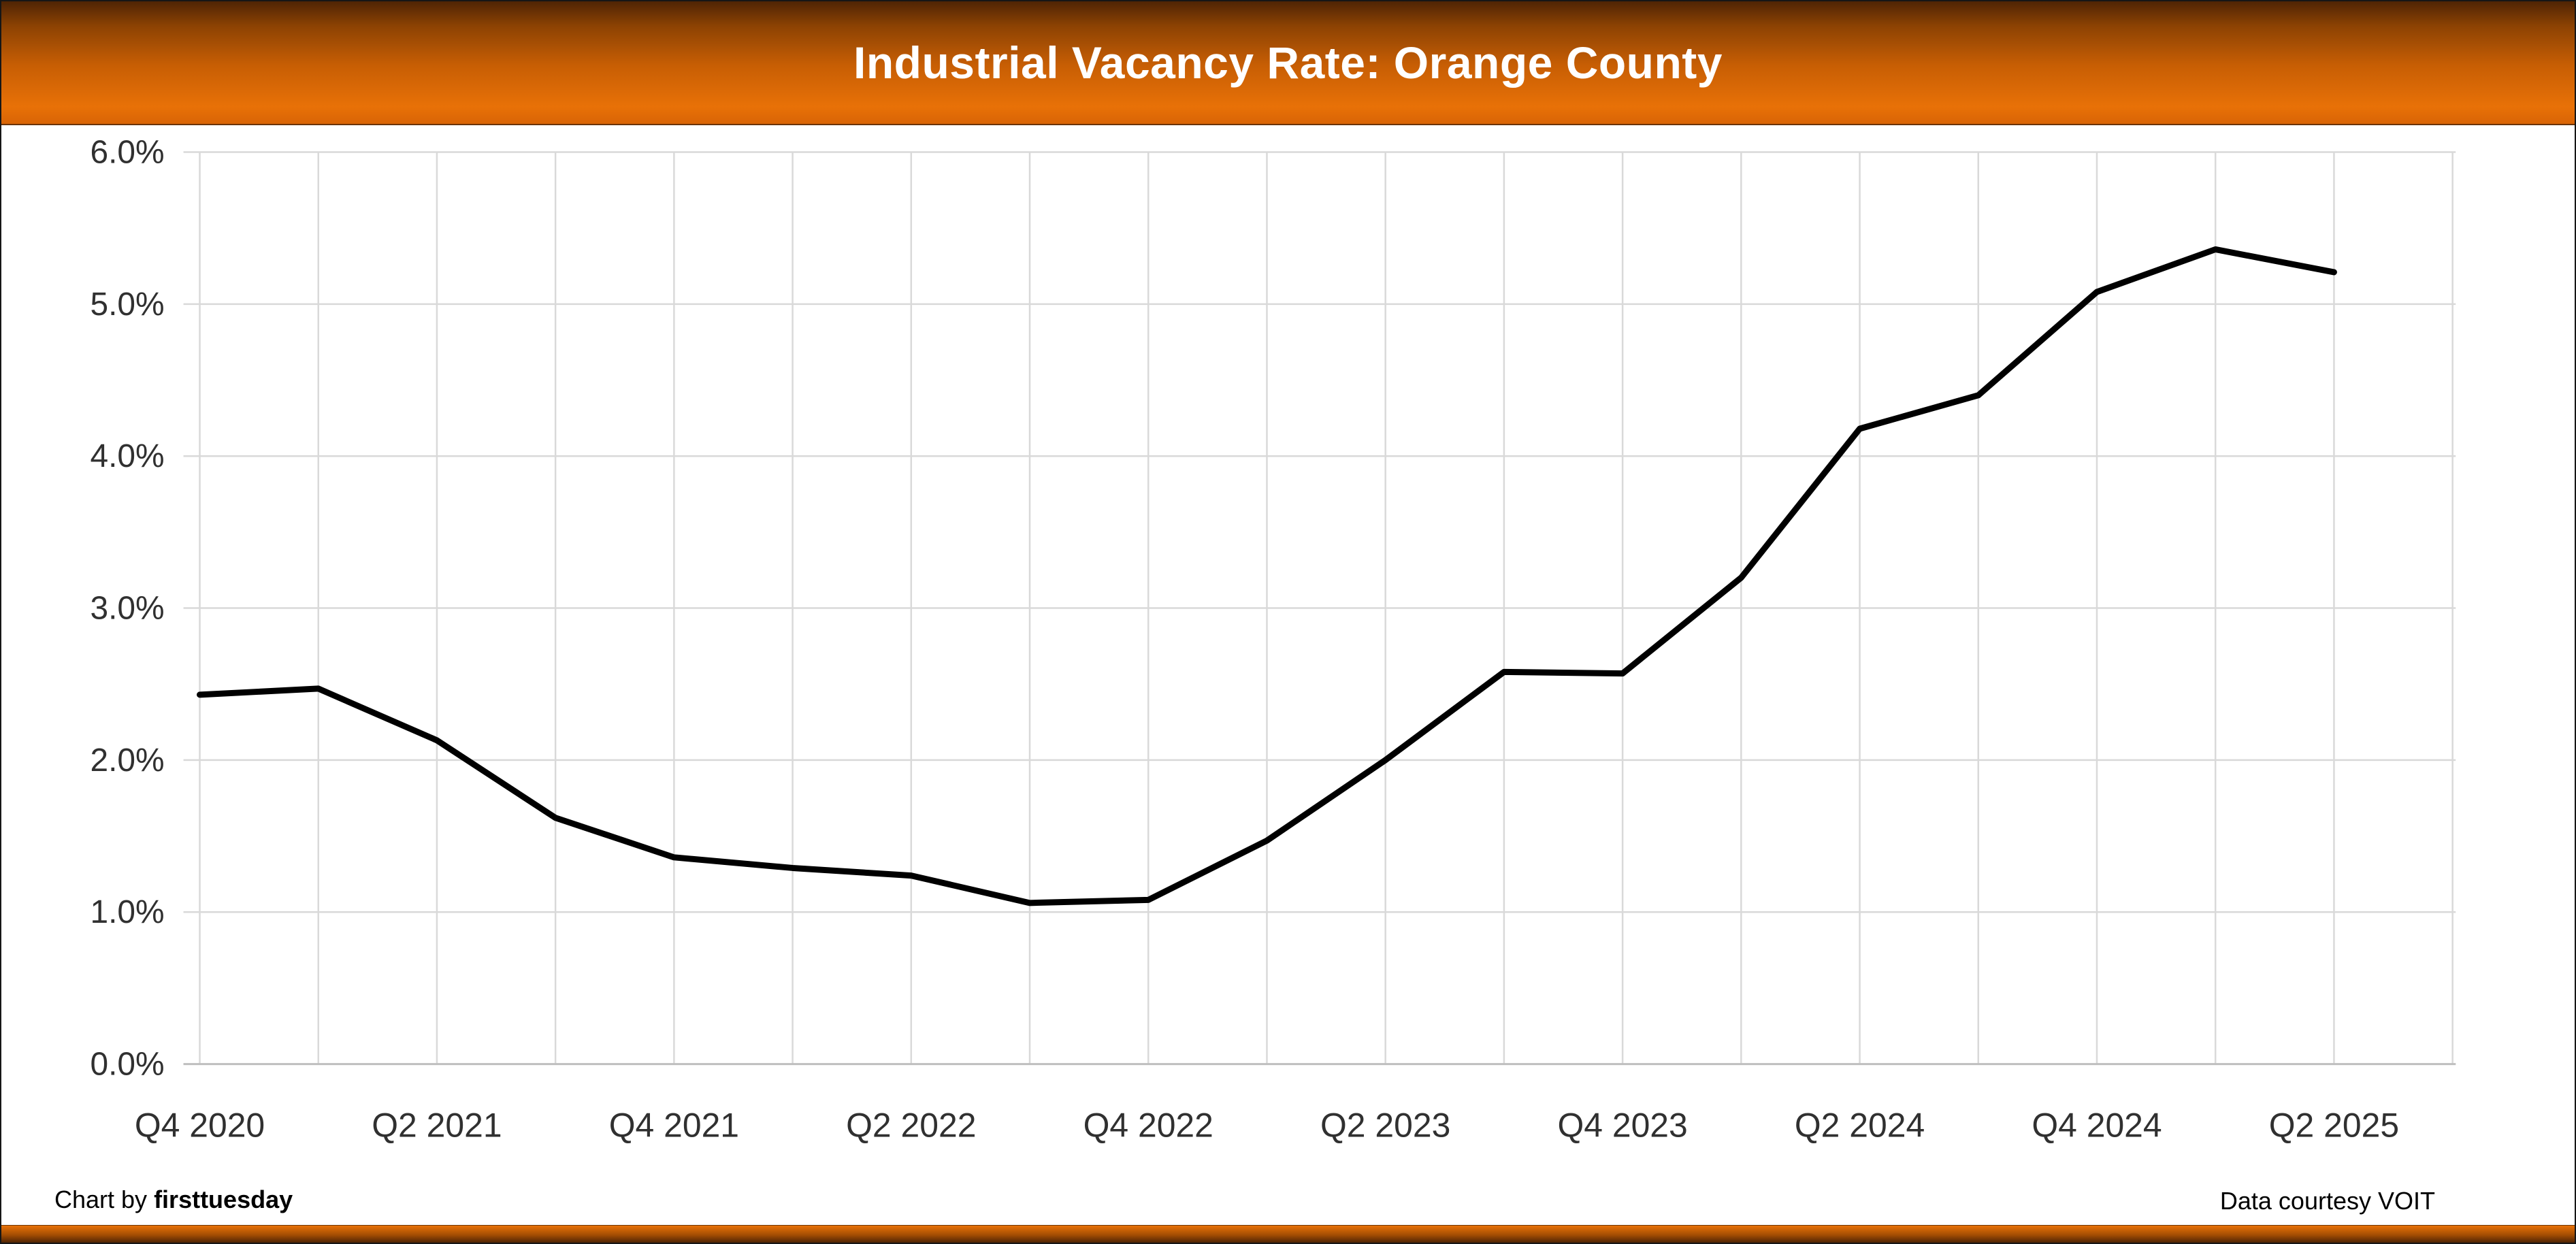 The height and width of the screenshot is (1244, 2576). Describe the element at coordinates (674, 1125) in the screenshot. I see `x-tick-label: Q4 2021` at that location.